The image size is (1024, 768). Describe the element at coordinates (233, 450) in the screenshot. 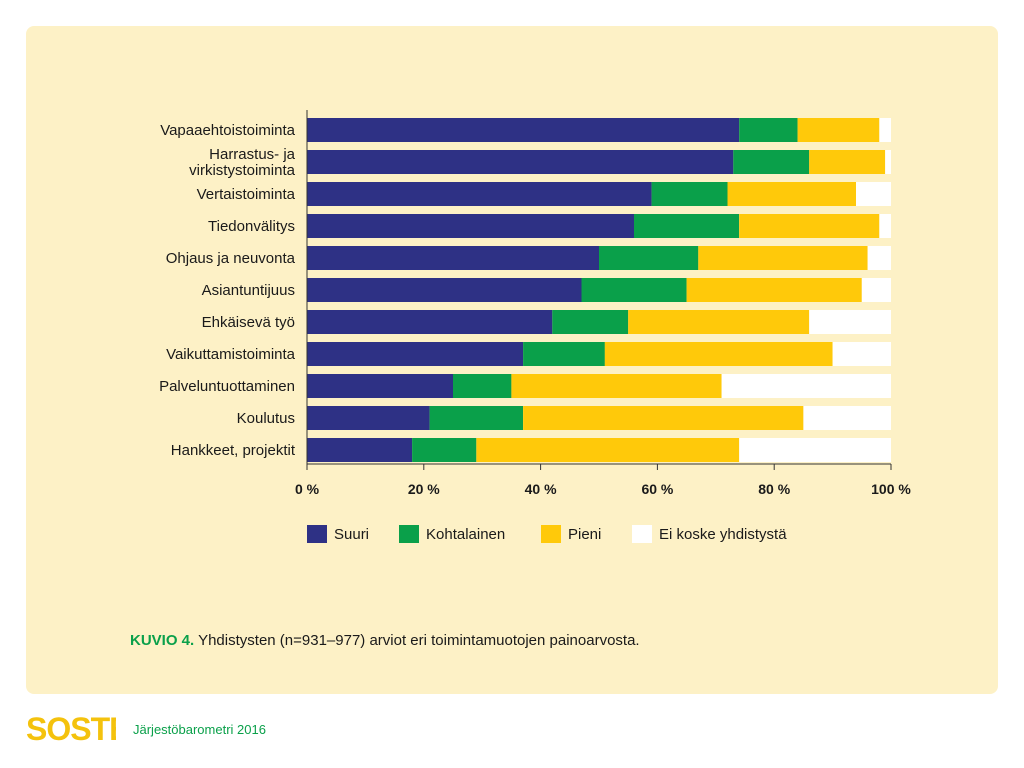

I see `category-label-10: Hankkeet, projektit` at that location.